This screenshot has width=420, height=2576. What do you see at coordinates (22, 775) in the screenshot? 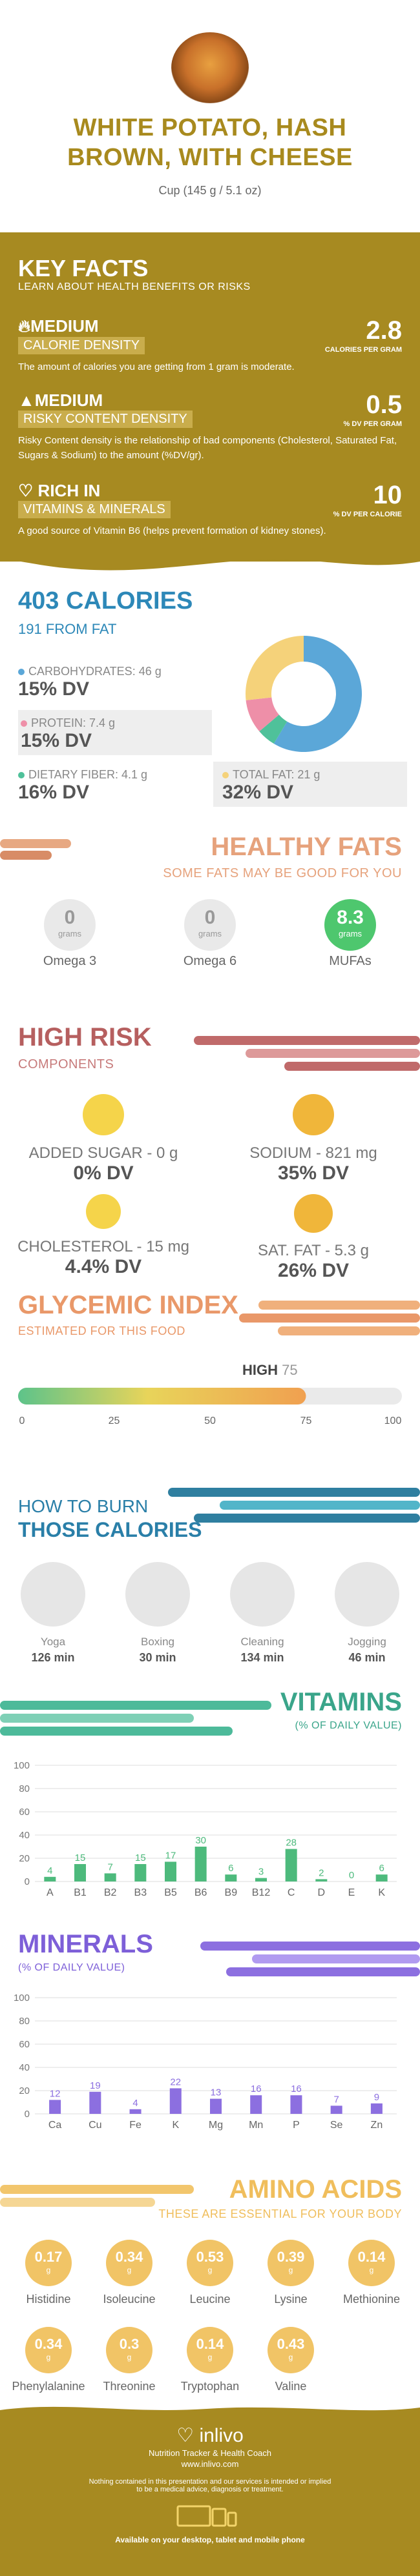
I see `fiber-dot` at bounding box center [22, 775].